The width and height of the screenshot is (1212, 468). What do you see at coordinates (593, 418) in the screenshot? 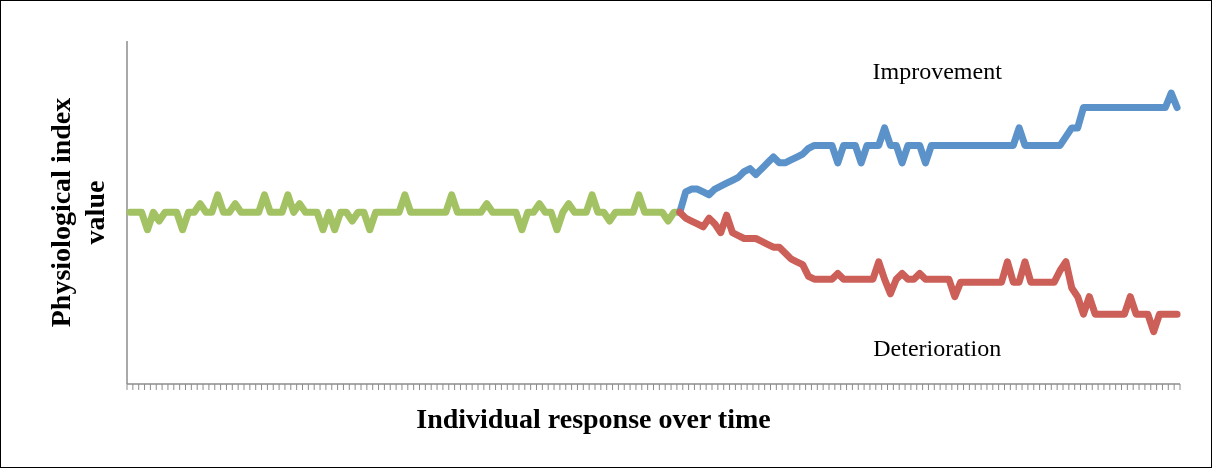
I see `x-axis-title: Individual response over time` at bounding box center [593, 418].